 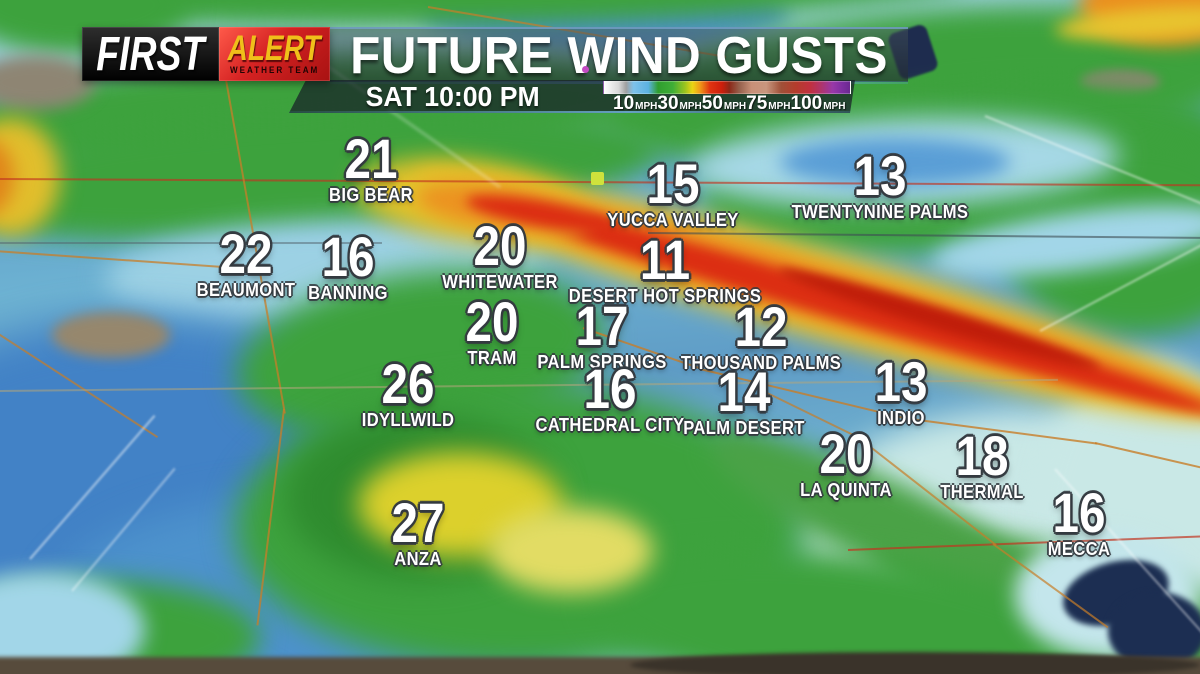 I want to click on legend-label: 30 MPH, so click(x=679, y=104).